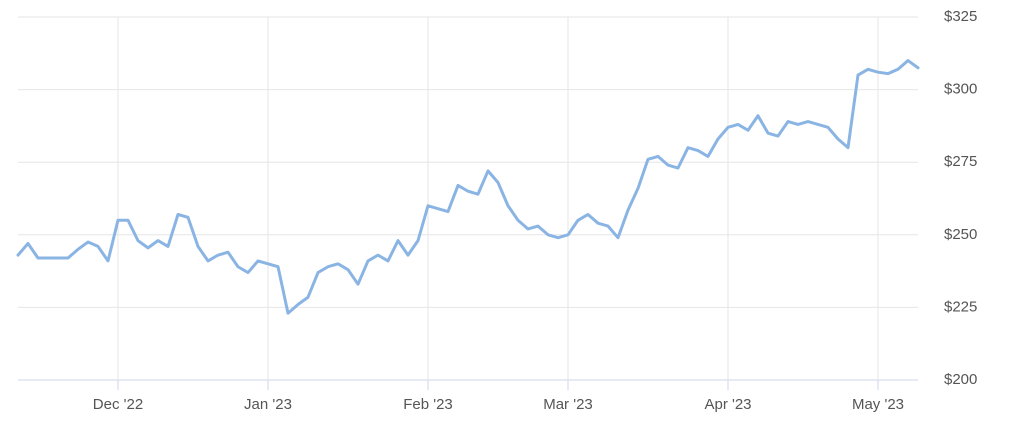 This screenshot has height=439, width=1024. Describe the element at coordinates (118, 404) in the screenshot. I see `x-tick-label: Dec '22` at that location.